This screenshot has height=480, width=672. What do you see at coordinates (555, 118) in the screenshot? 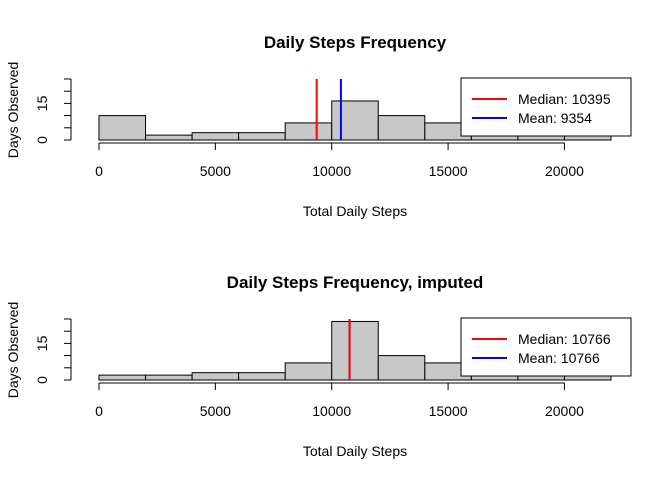
I see `legend-label: Mean: 9354` at bounding box center [555, 118].